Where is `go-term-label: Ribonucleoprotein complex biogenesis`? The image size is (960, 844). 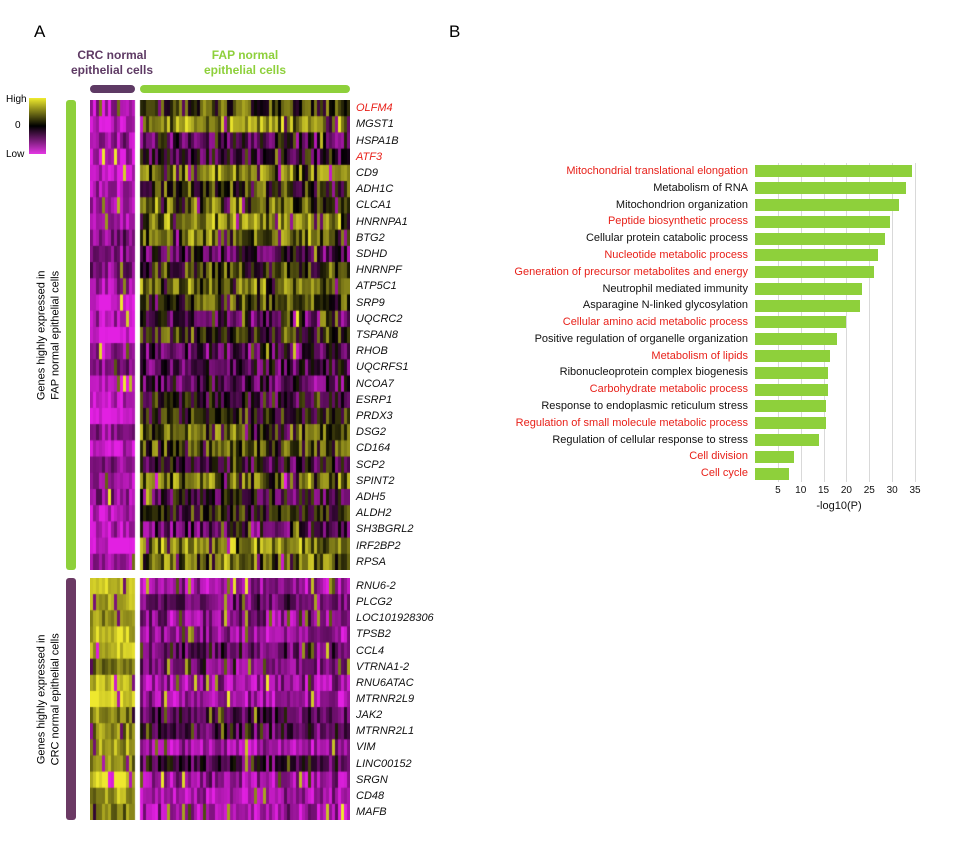 go-term-label: Ribonucleoprotein complex biogenesis is located at coordinates (653, 372).